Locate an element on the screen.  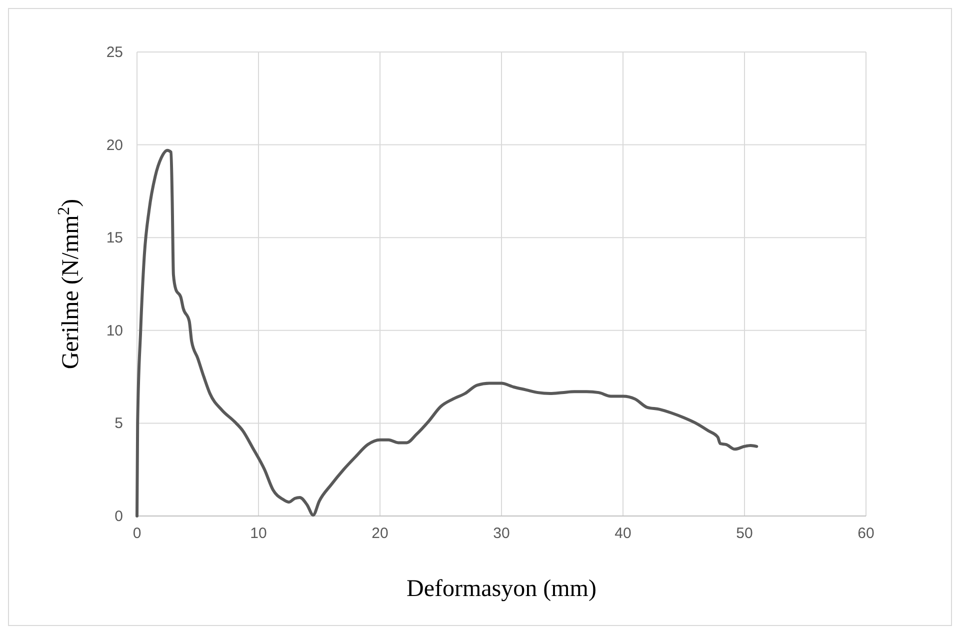
x-axis-title: Deformasyon (mm) is located at coordinates (501, 589).